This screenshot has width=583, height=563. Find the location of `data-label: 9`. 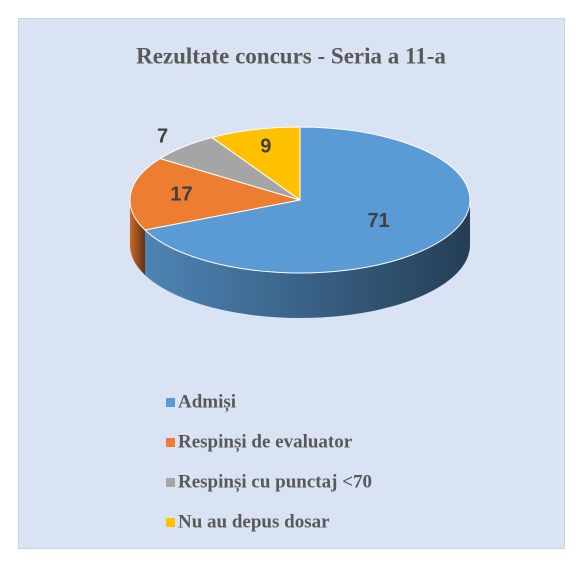

data-label: 9 is located at coordinates (265, 147).